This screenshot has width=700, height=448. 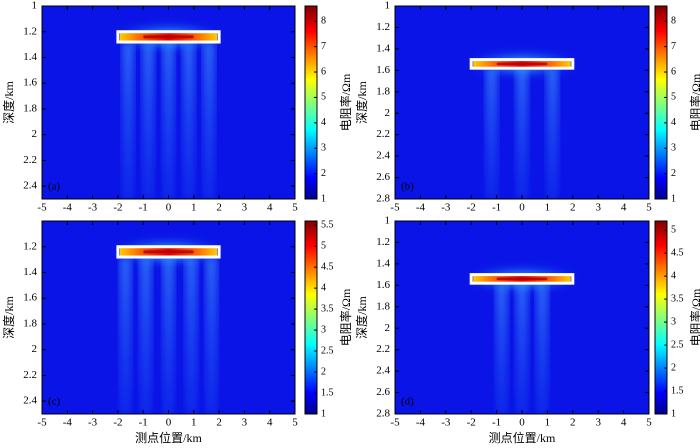 What do you see at coordinates (54, 187) in the screenshot?
I see `panel-label: (a)` at bounding box center [54, 187].